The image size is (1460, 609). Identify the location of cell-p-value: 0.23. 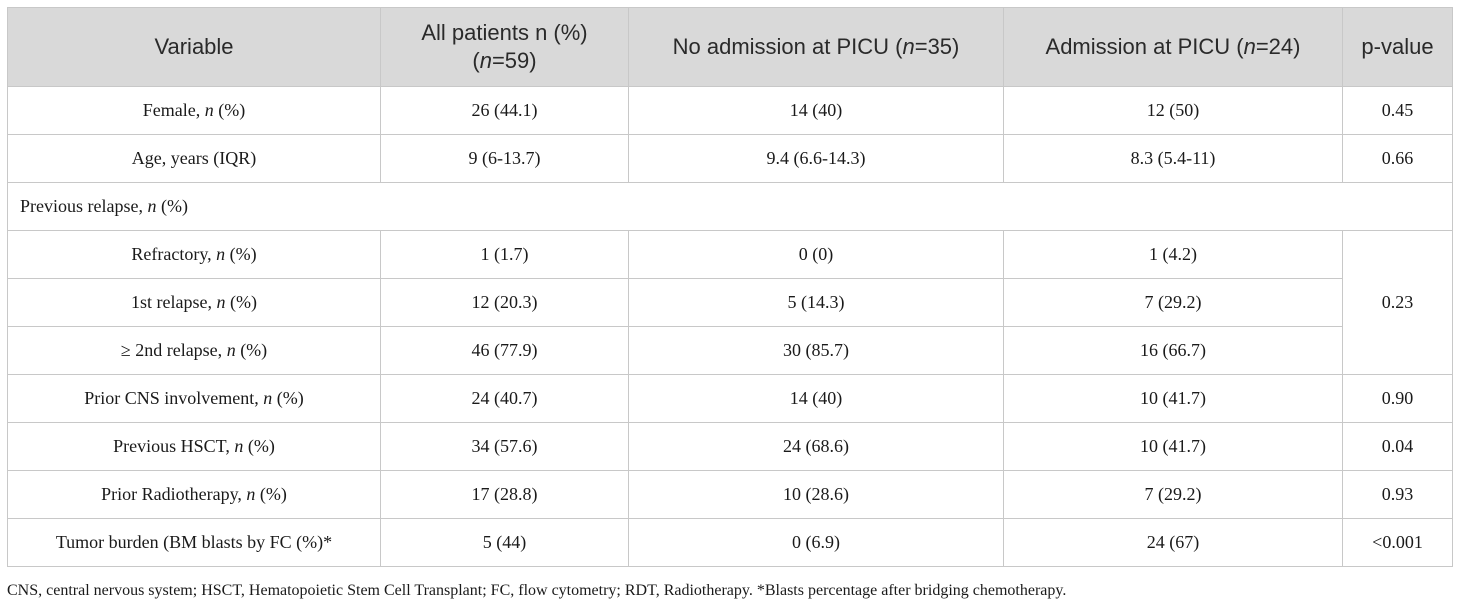
(1397, 302).